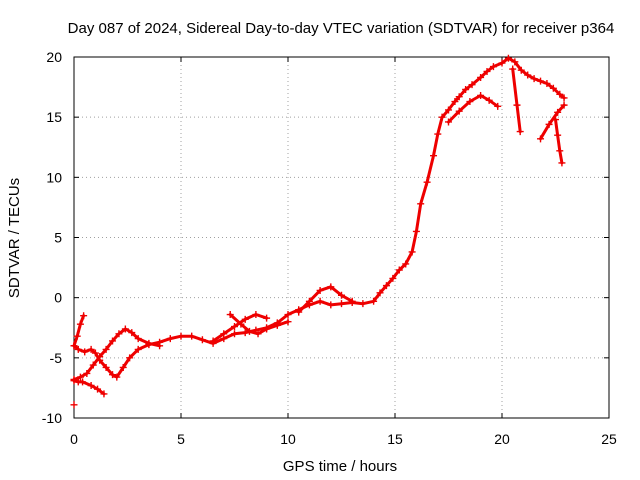  I want to click on x-tick-label: 5, so click(181, 439).